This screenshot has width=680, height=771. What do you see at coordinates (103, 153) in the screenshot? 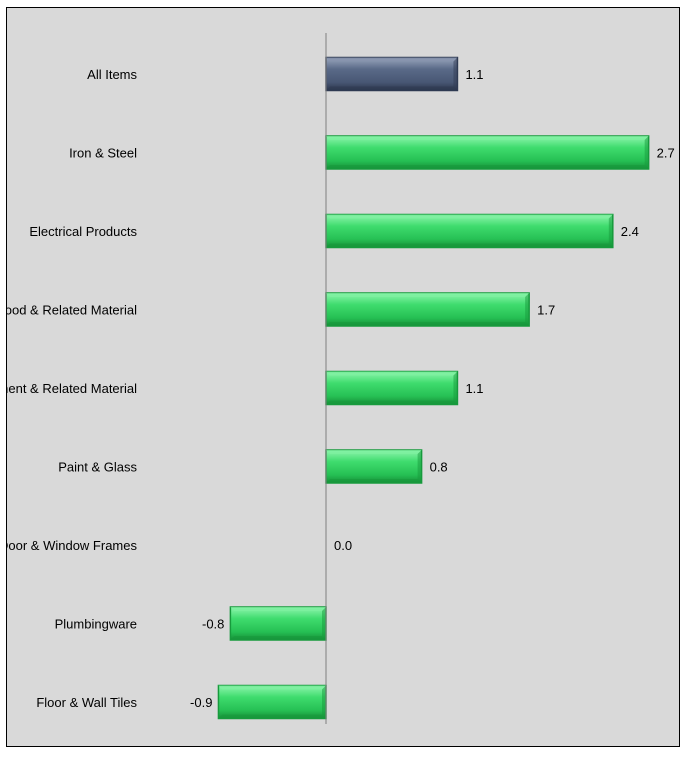
I see `category-label: Iron & Steel` at bounding box center [103, 153].